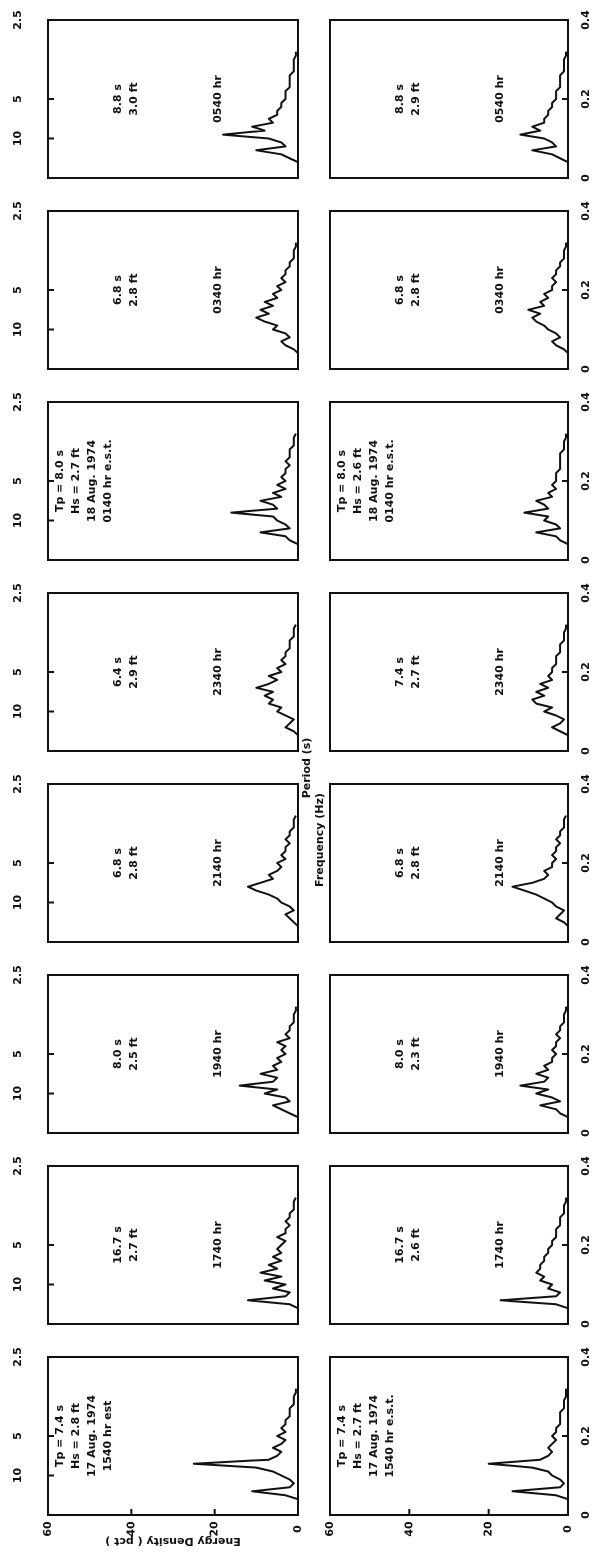 The height and width of the screenshot is (1553, 601). I want to click on panel-annotation: 8.0 s, so click(117, 1054).